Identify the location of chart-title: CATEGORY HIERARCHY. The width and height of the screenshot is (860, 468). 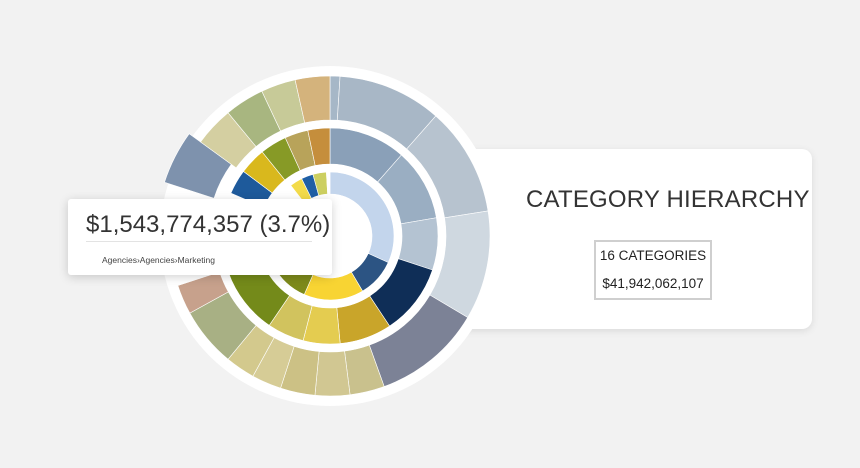
(668, 199).